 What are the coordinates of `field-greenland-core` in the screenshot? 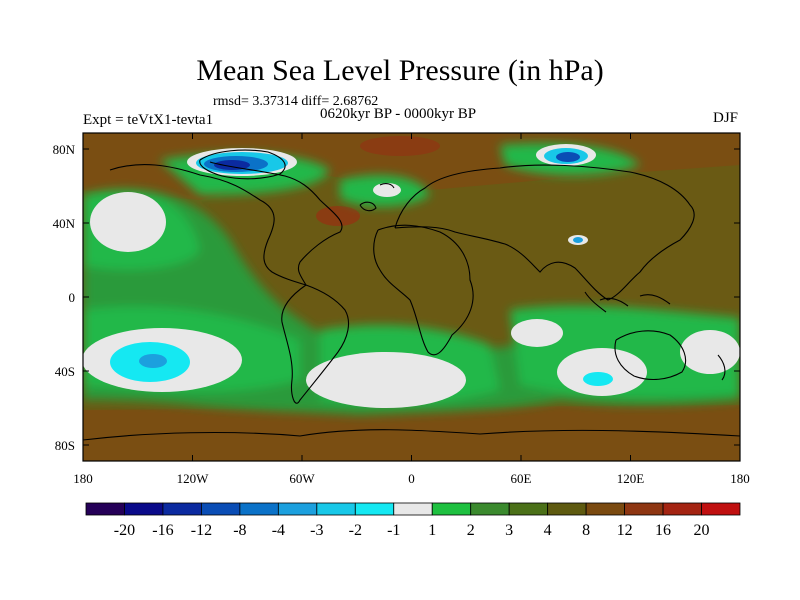 It's located at (232, 165).